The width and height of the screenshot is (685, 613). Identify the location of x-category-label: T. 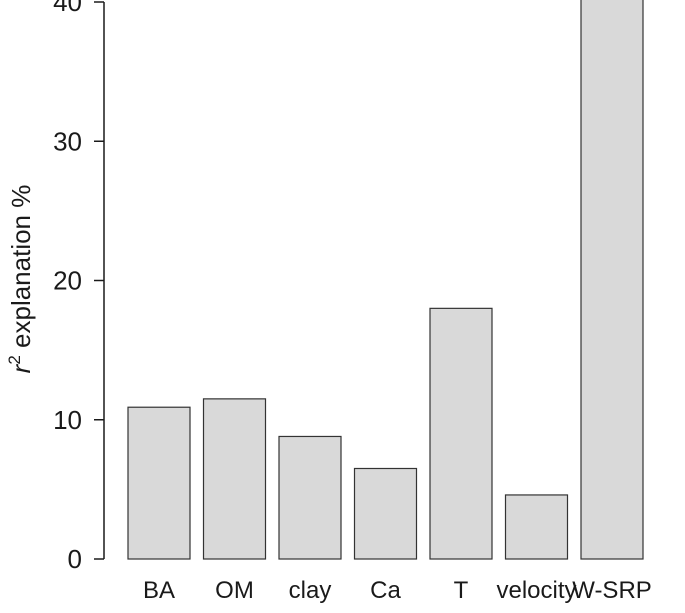
(461, 590).